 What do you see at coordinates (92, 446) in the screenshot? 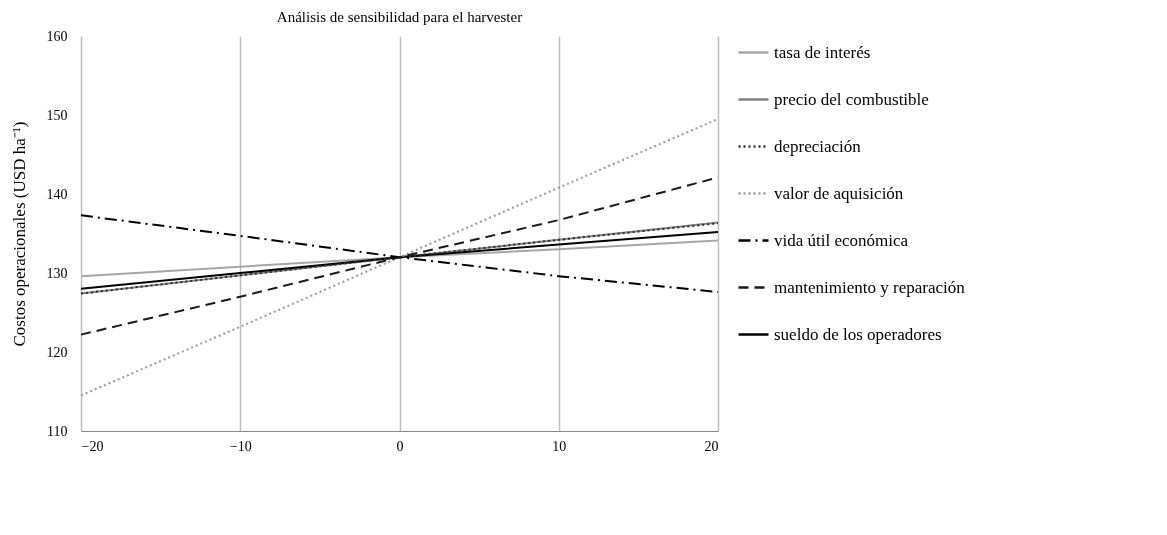
I see `x-tick-label: −20` at bounding box center [92, 446].